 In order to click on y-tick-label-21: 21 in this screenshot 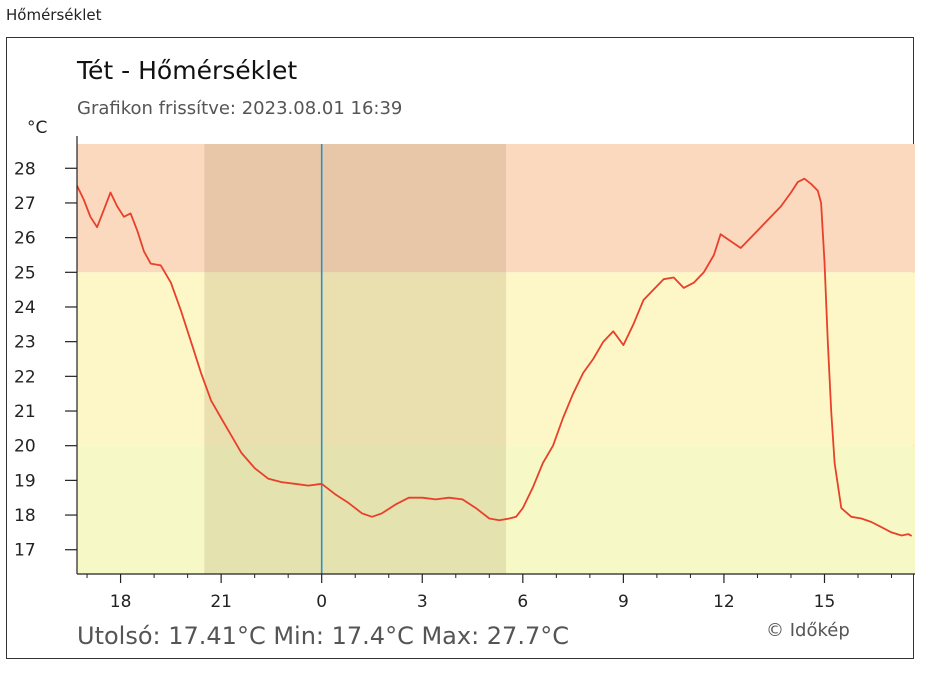, I will do `click(25, 412)`.